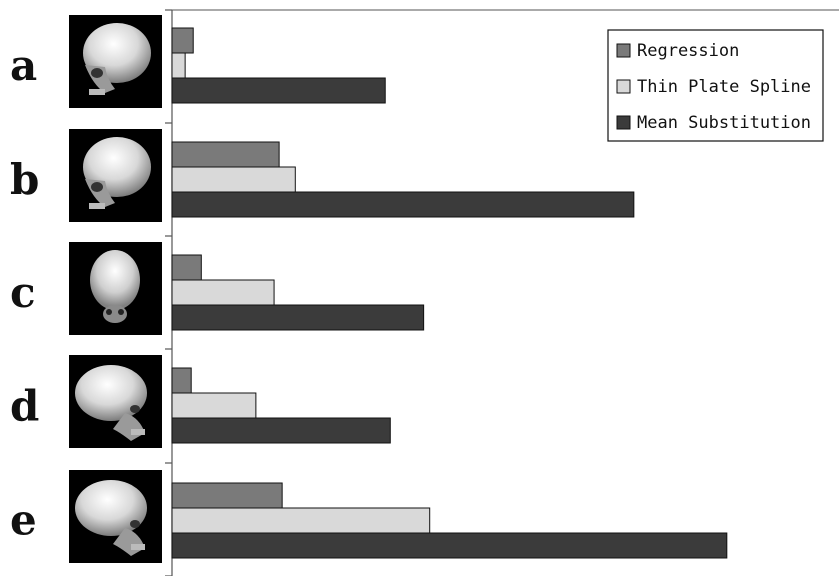  I want to click on row-label-b: b, so click(24, 179).